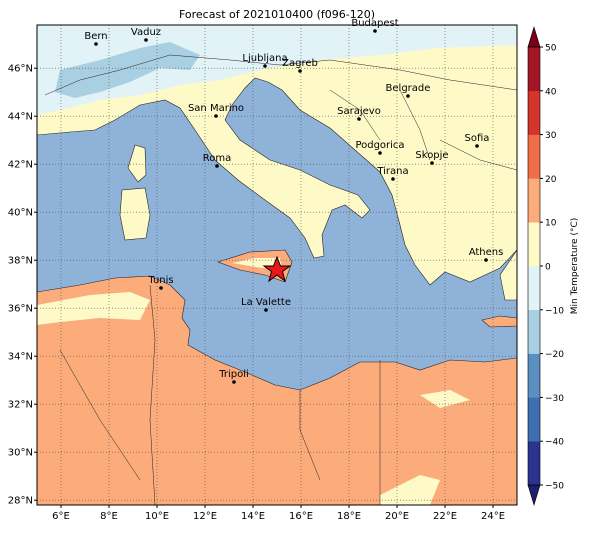  Describe the element at coordinates (127, 70) in the screenshot. I see `alps-band` at that location.